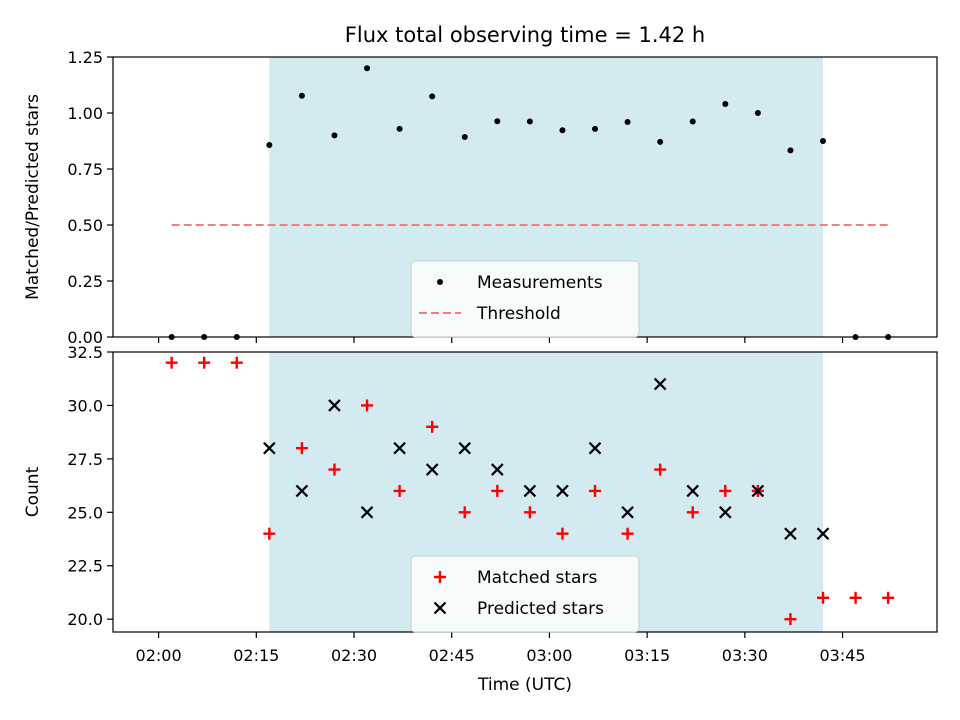 The width and height of the screenshot is (960, 720). Describe the element at coordinates (85, 57) in the screenshot. I see `y-tick-label: 1.25` at that location.